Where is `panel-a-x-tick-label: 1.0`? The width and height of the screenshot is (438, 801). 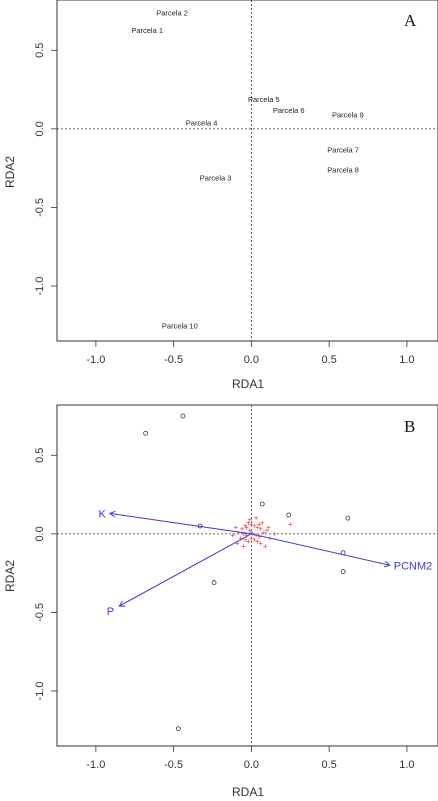
panel-a-x-tick-label: 1.0 is located at coordinates (406, 360).